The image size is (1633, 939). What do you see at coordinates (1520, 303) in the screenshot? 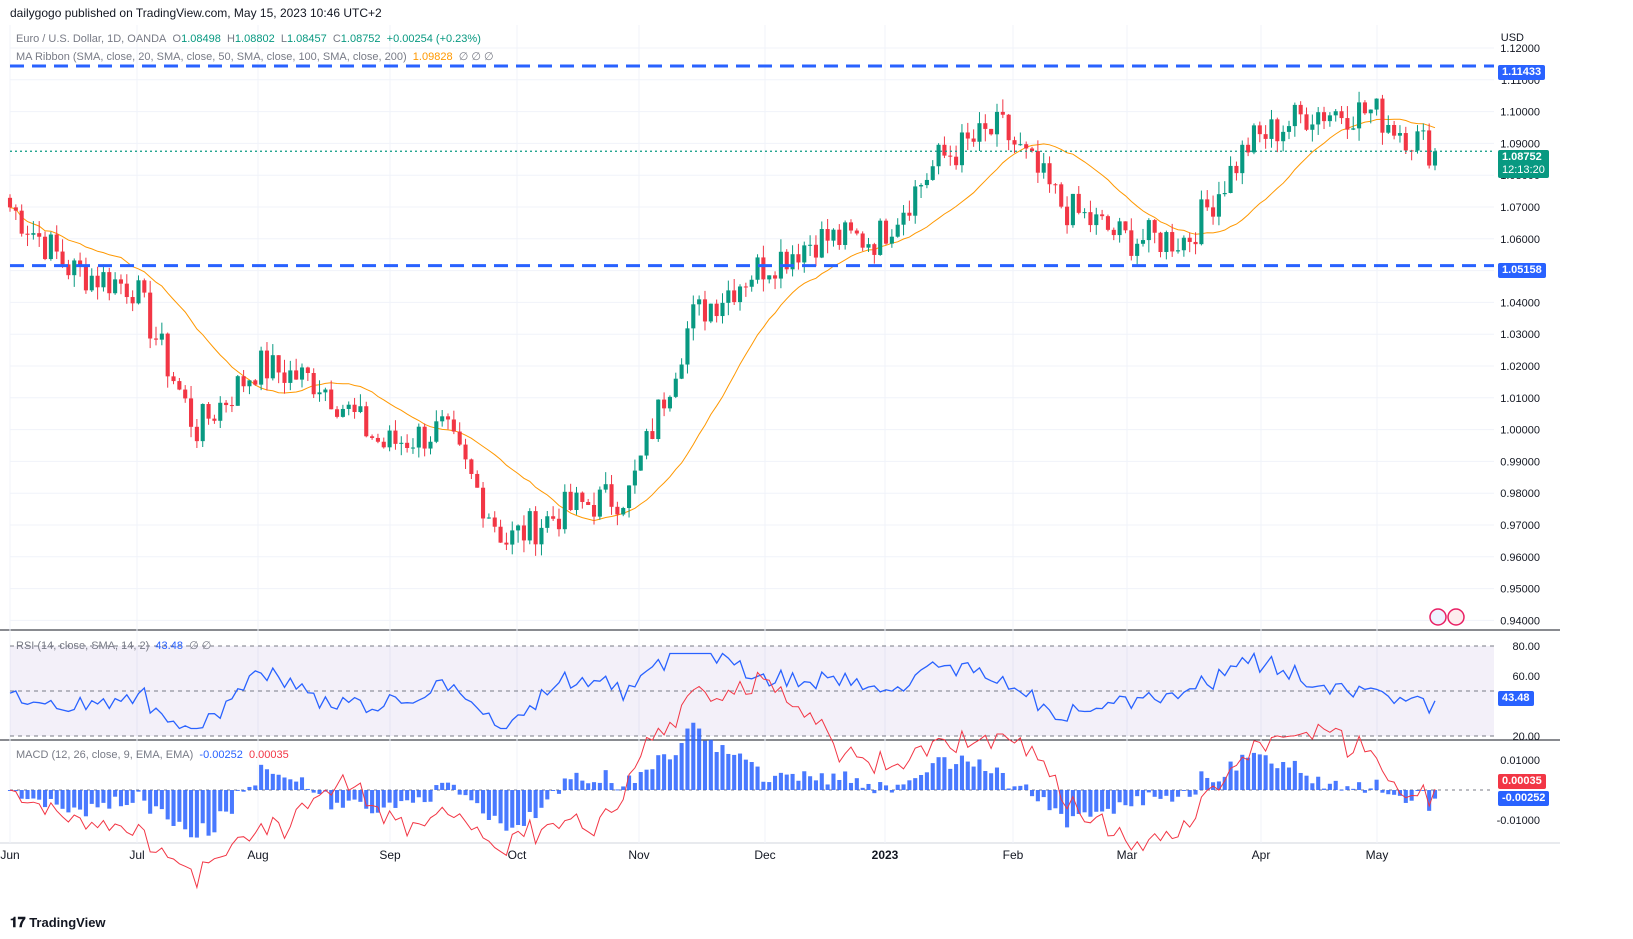
I see `price-tick-label: 1.04000` at bounding box center [1520, 303].